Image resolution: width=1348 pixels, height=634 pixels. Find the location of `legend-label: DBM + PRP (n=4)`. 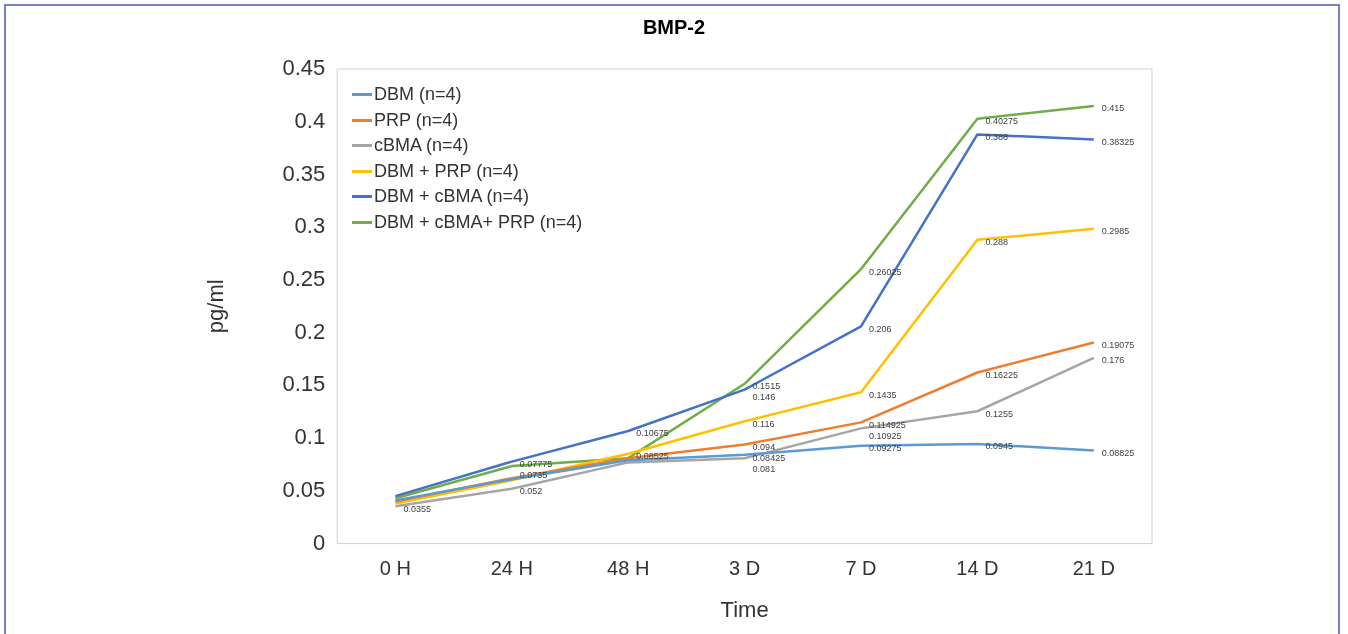

legend-label: DBM + PRP (n=4) is located at coordinates (446, 171).